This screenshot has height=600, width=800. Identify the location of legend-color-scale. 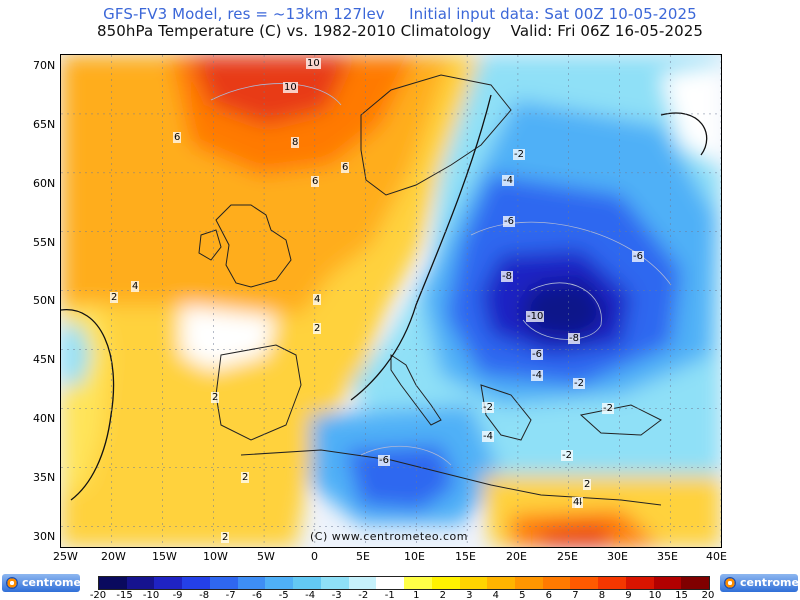
(404, 583).